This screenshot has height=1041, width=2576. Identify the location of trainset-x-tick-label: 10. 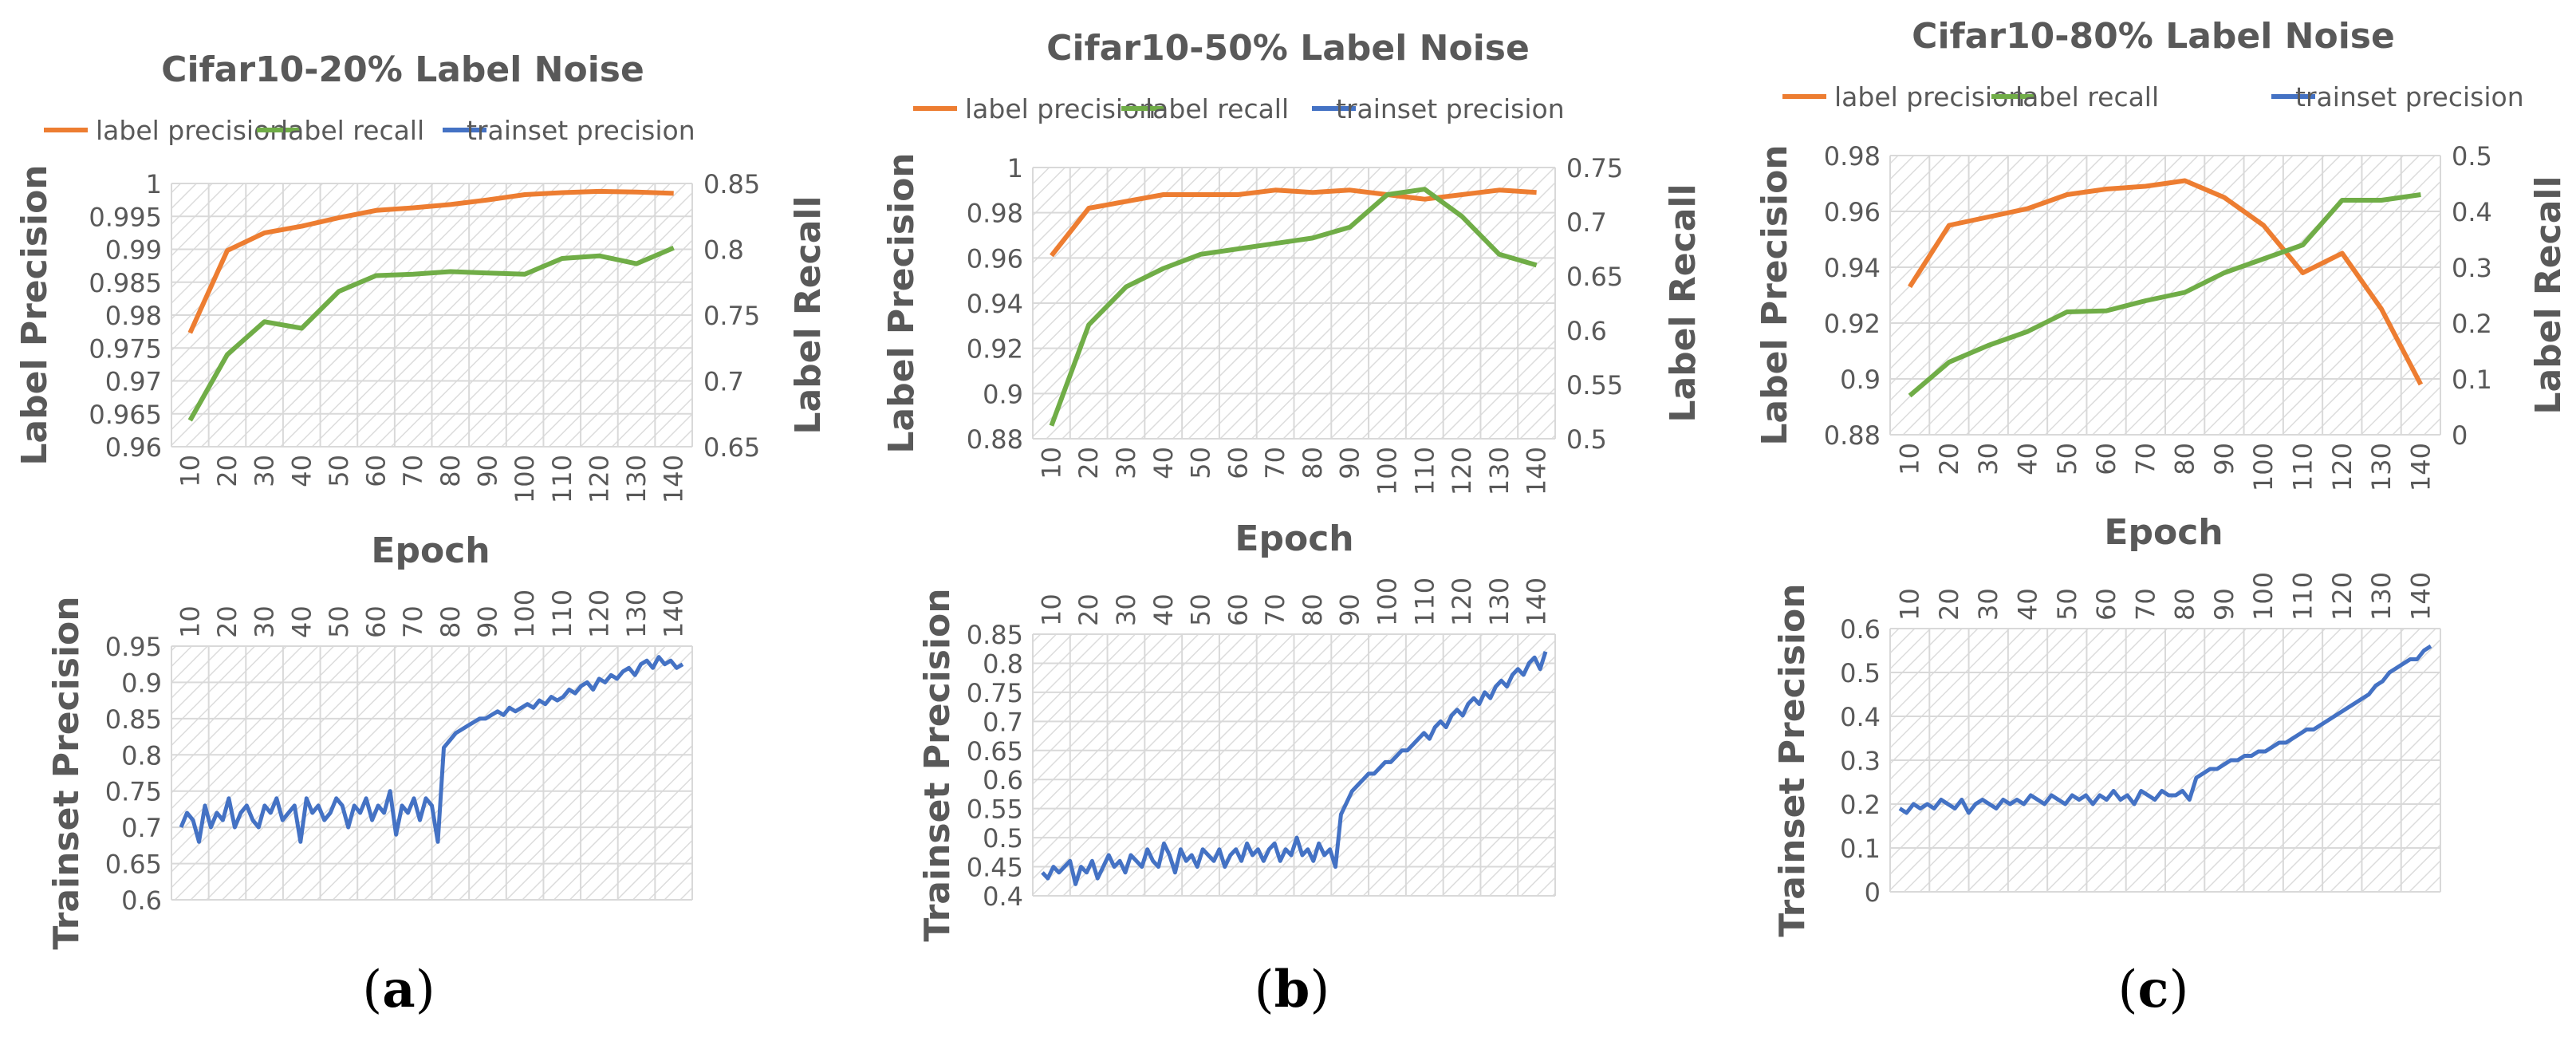
(1051, 609).